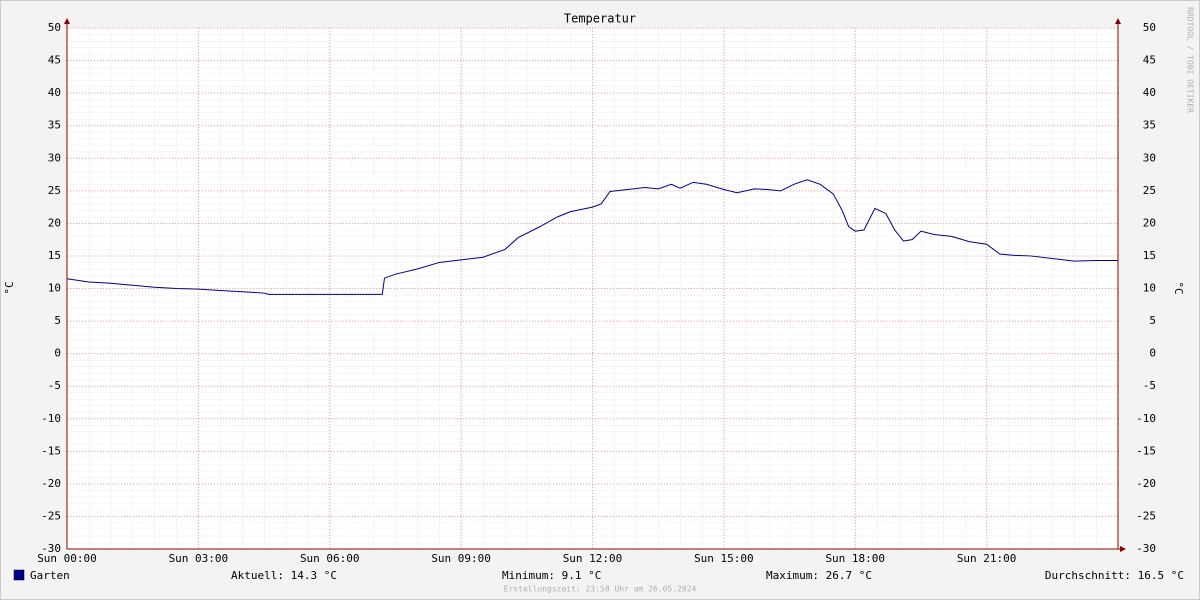 This screenshot has height=600, width=1200. I want to click on y2-axis-label: °C, so click(1178, 287).